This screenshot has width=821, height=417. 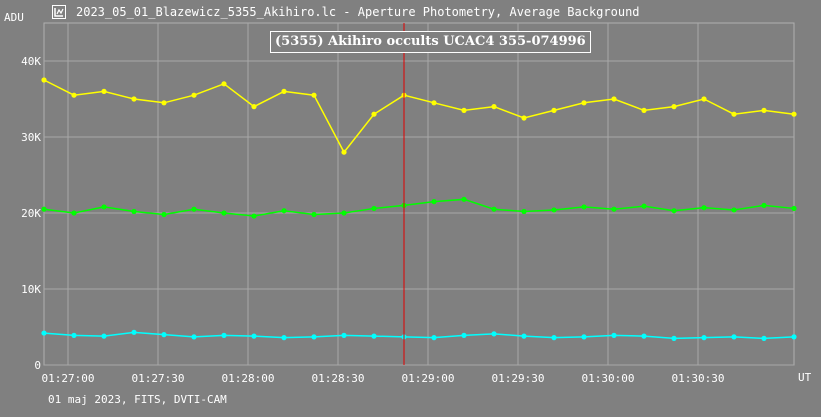 What do you see at coordinates (248, 378) in the screenshot?
I see `x-tick-label: 01:28:00` at bounding box center [248, 378].